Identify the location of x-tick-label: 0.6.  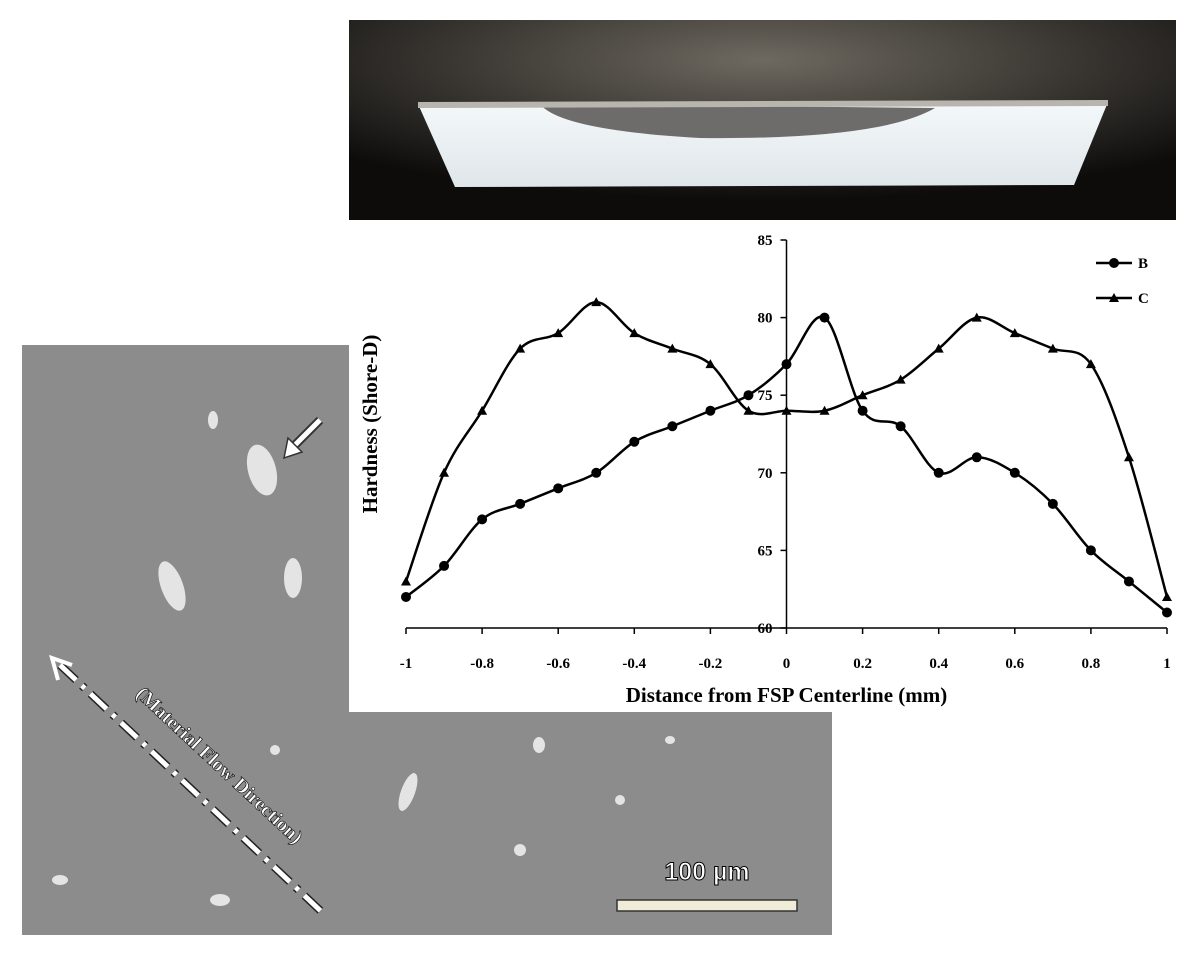
(1014, 664).